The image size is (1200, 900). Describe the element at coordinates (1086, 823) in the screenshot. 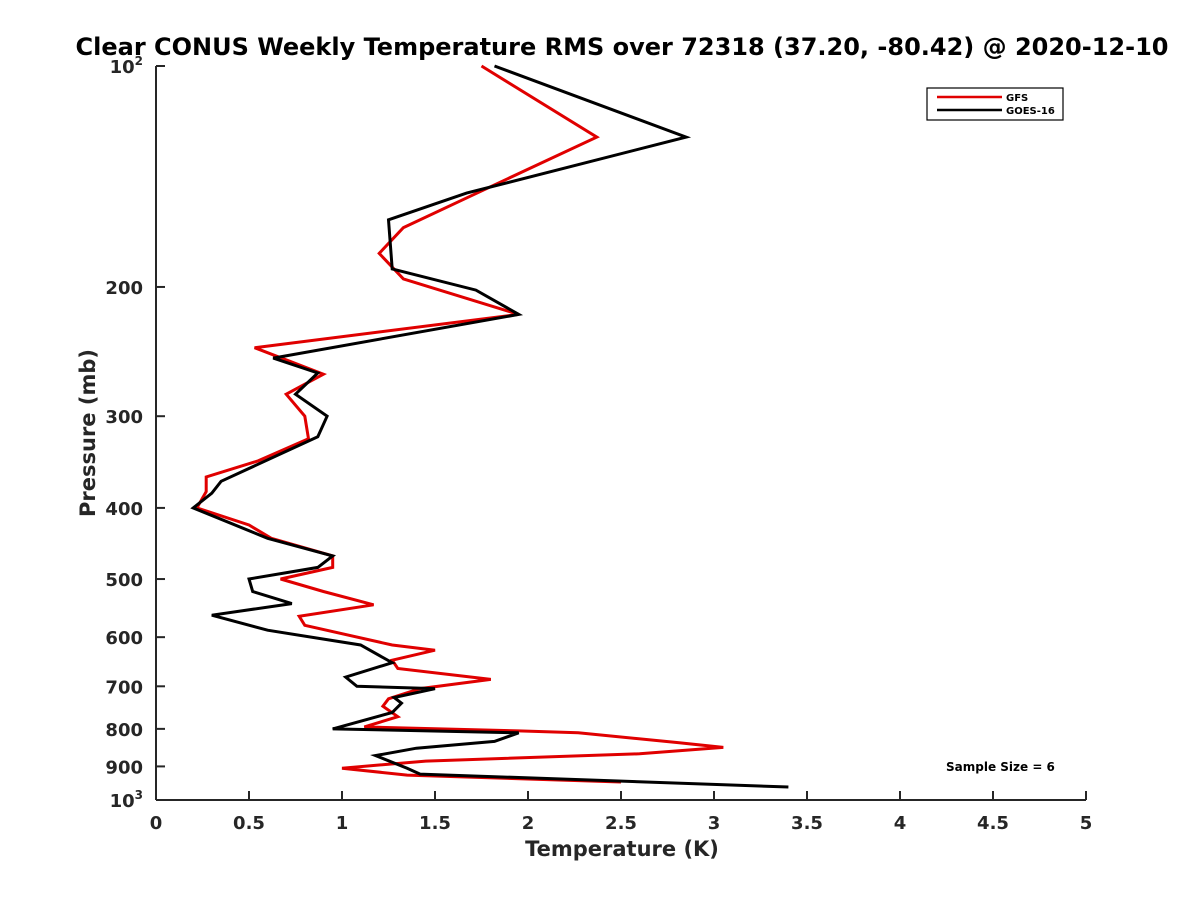

I see `x-tick-label: 5` at that location.